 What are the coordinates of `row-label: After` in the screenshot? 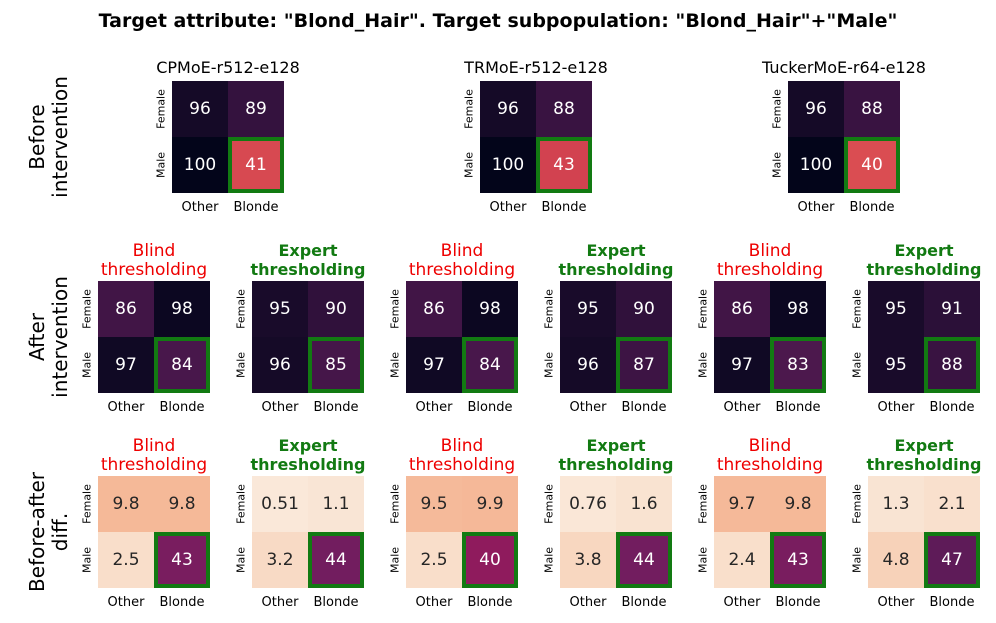 It's located at (37, 336).